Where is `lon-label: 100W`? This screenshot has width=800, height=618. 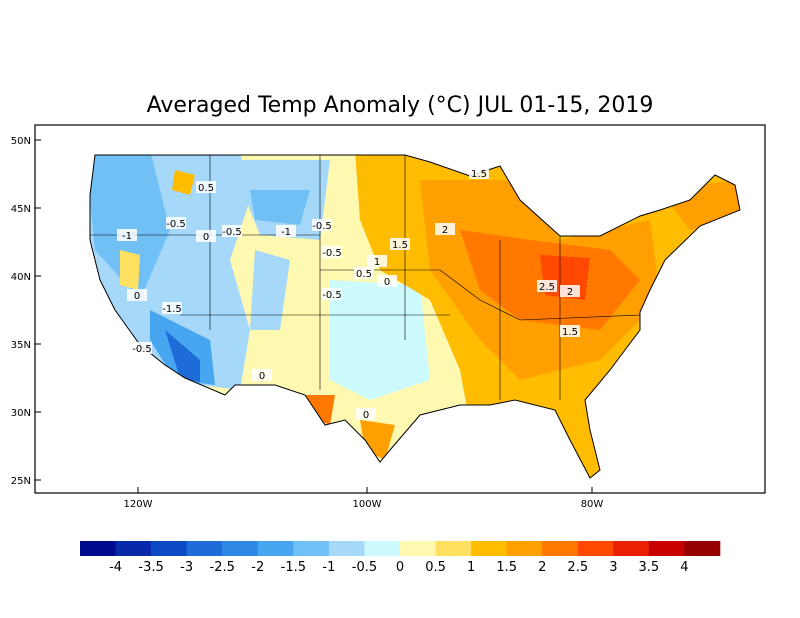 lon-label: 100W is located at coordinates (367, 504).